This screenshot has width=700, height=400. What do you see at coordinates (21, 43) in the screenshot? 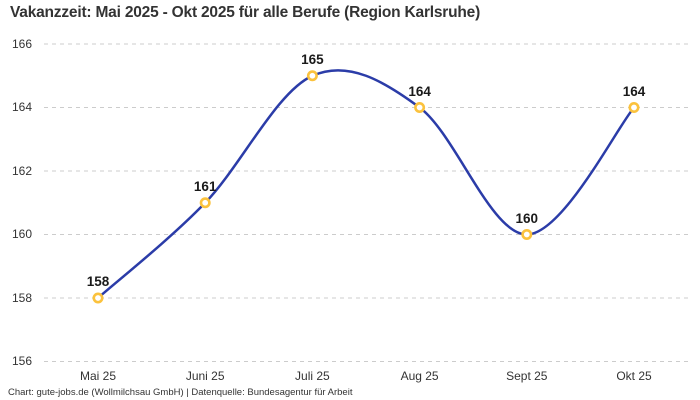
I see `y-tick-label: 166` at bounding box center [21, 43].